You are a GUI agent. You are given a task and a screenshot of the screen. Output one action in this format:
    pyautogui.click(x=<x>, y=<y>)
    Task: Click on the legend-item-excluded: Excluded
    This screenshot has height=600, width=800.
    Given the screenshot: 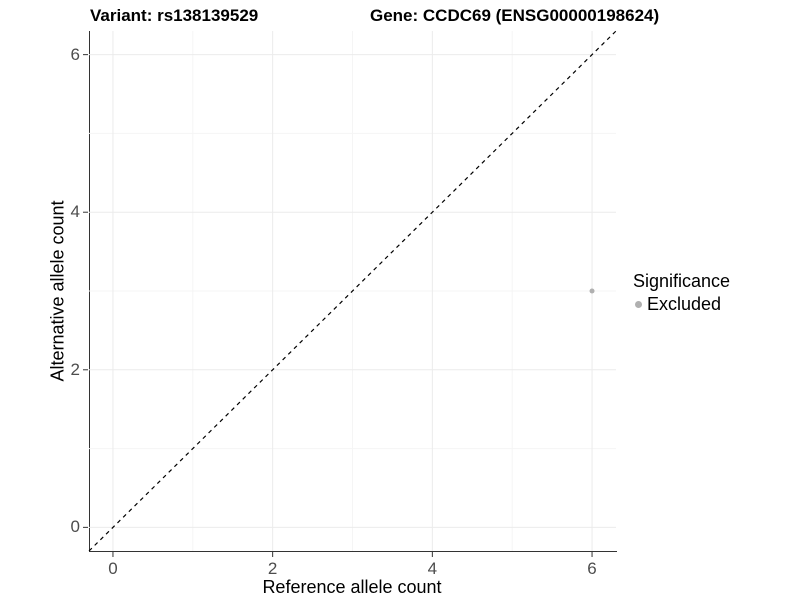 What is the action you would take?
    pyautogui.click(x=681, y=304)
    